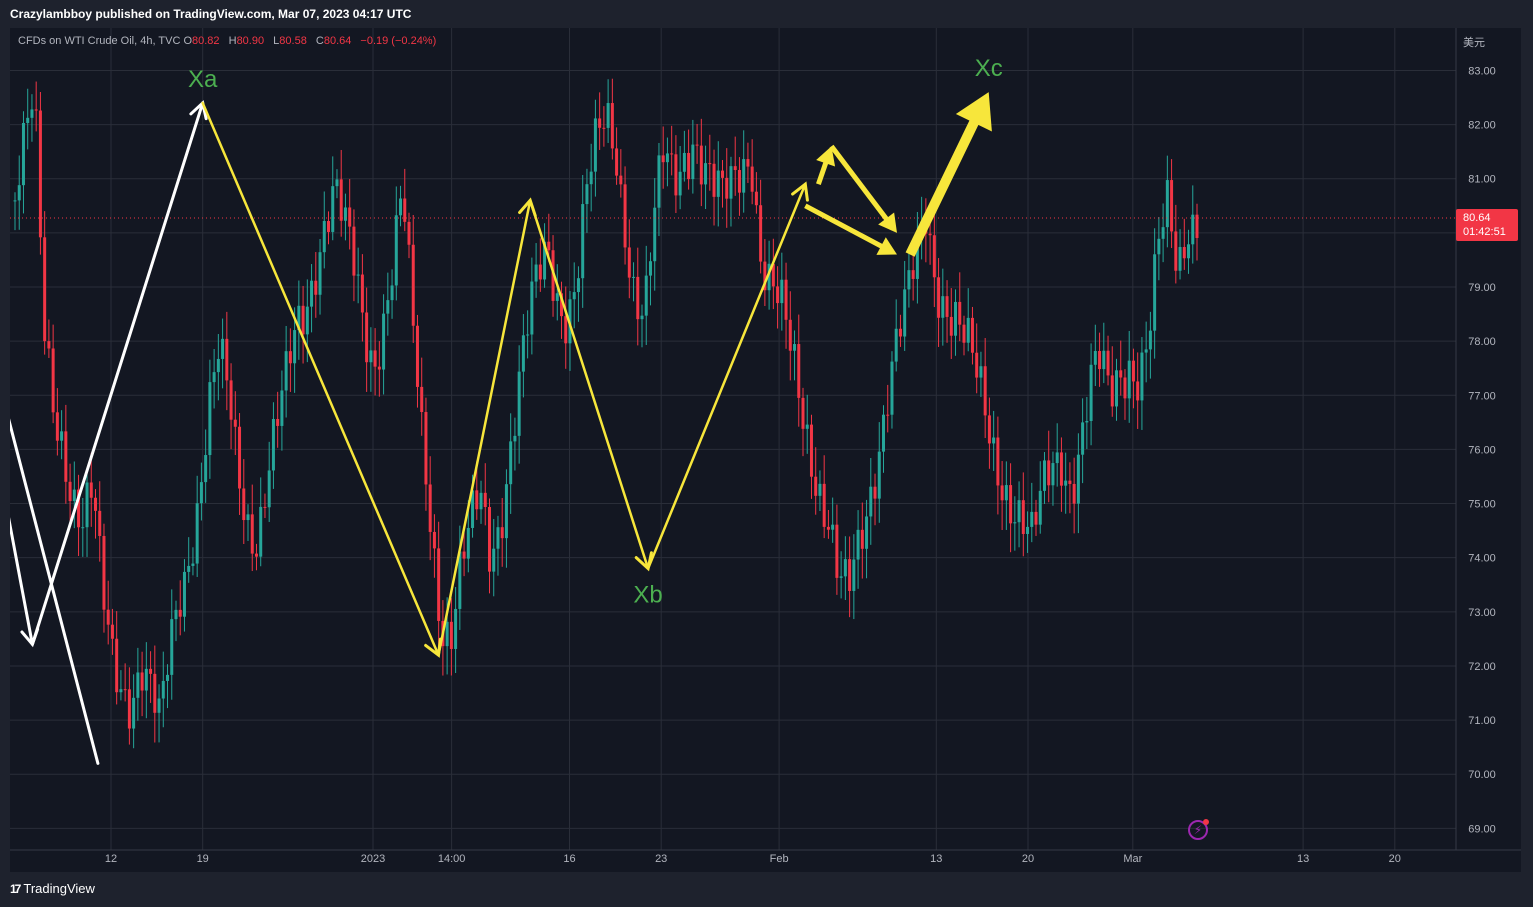  What do you see at coordinates (661, 859) in the screenshot?
I see `time-tick-label: 23` at bounding box center [661, 859].